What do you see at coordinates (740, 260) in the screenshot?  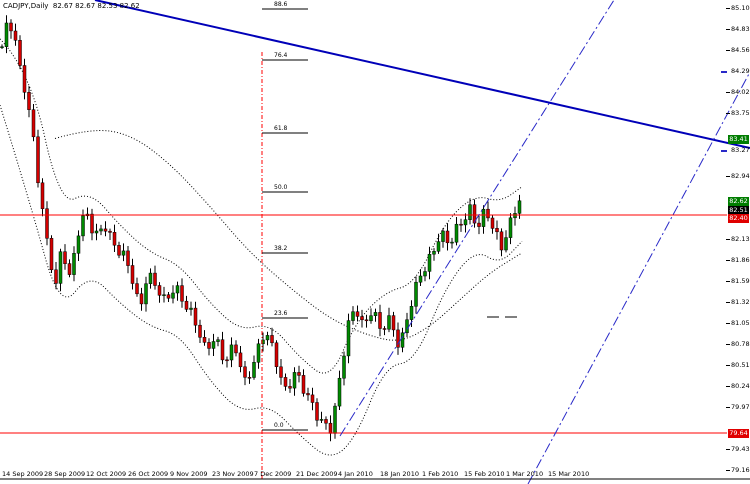 I see `price-axis-label: 81.86` at bounding box center [740, 260].